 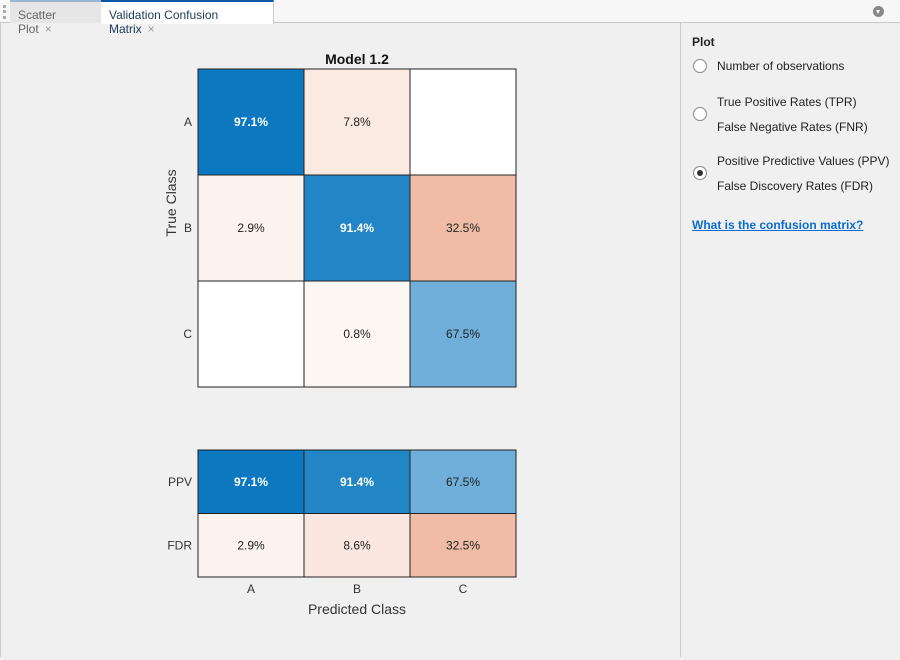 I want to click on drag-grip-icon, so click(x=6, y=12).